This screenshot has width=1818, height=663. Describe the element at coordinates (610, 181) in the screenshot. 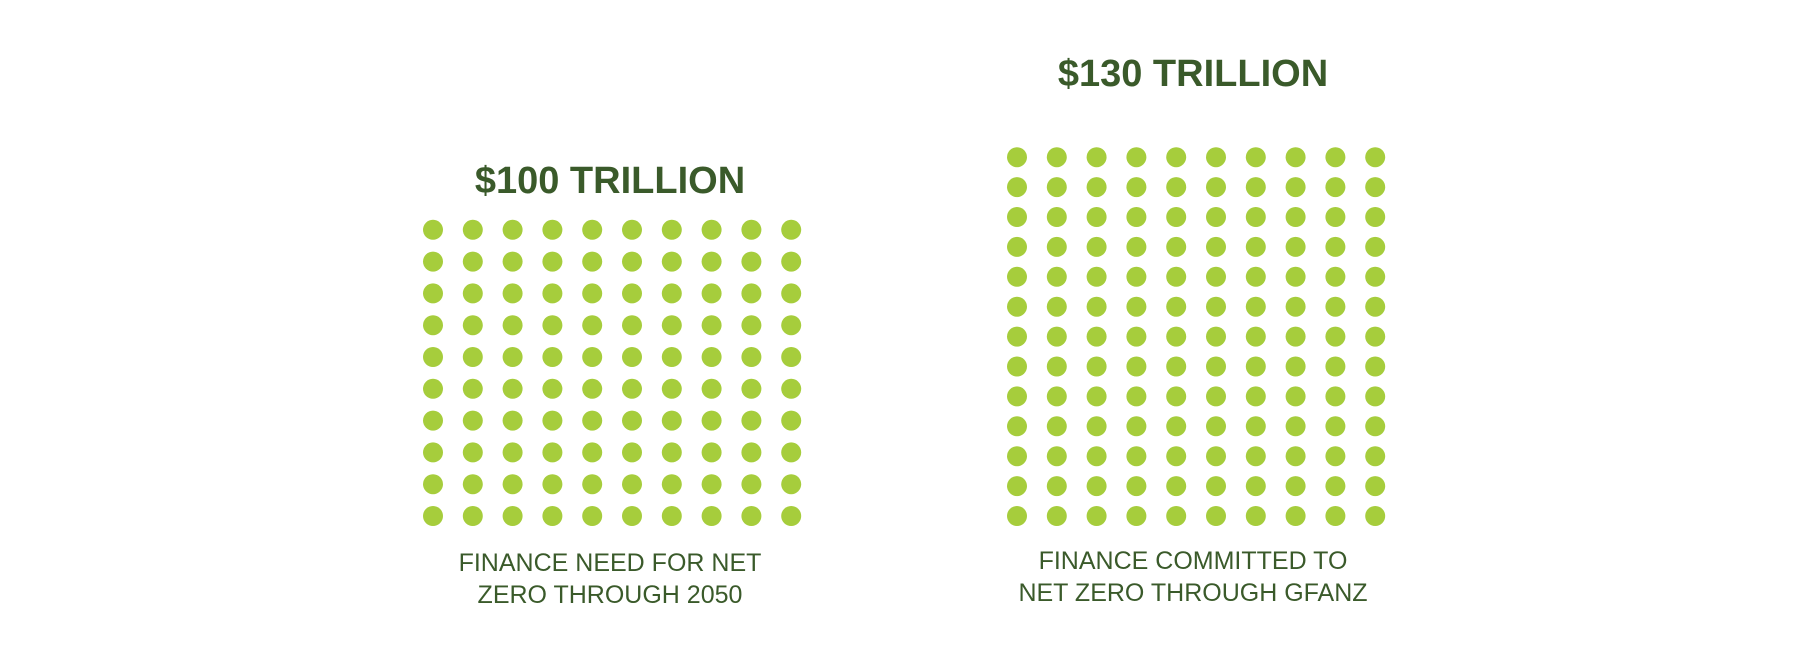

I see `panel-title: $100 TRILLION` at that location.